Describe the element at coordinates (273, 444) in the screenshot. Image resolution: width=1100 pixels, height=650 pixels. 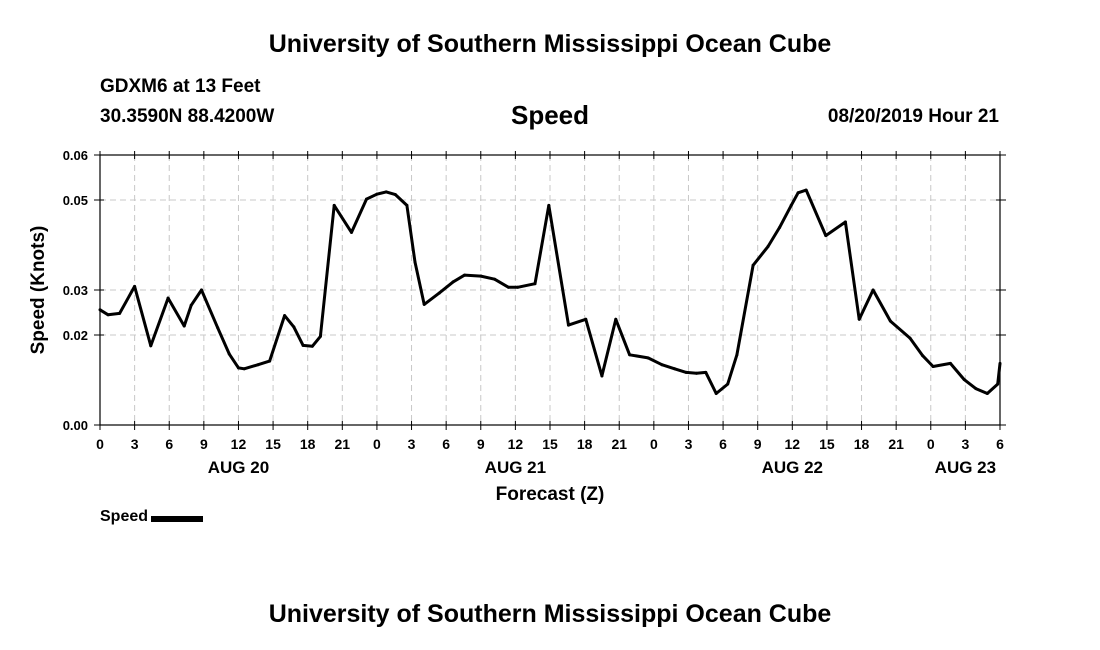
I see `x-tick-label: 15` at that location.